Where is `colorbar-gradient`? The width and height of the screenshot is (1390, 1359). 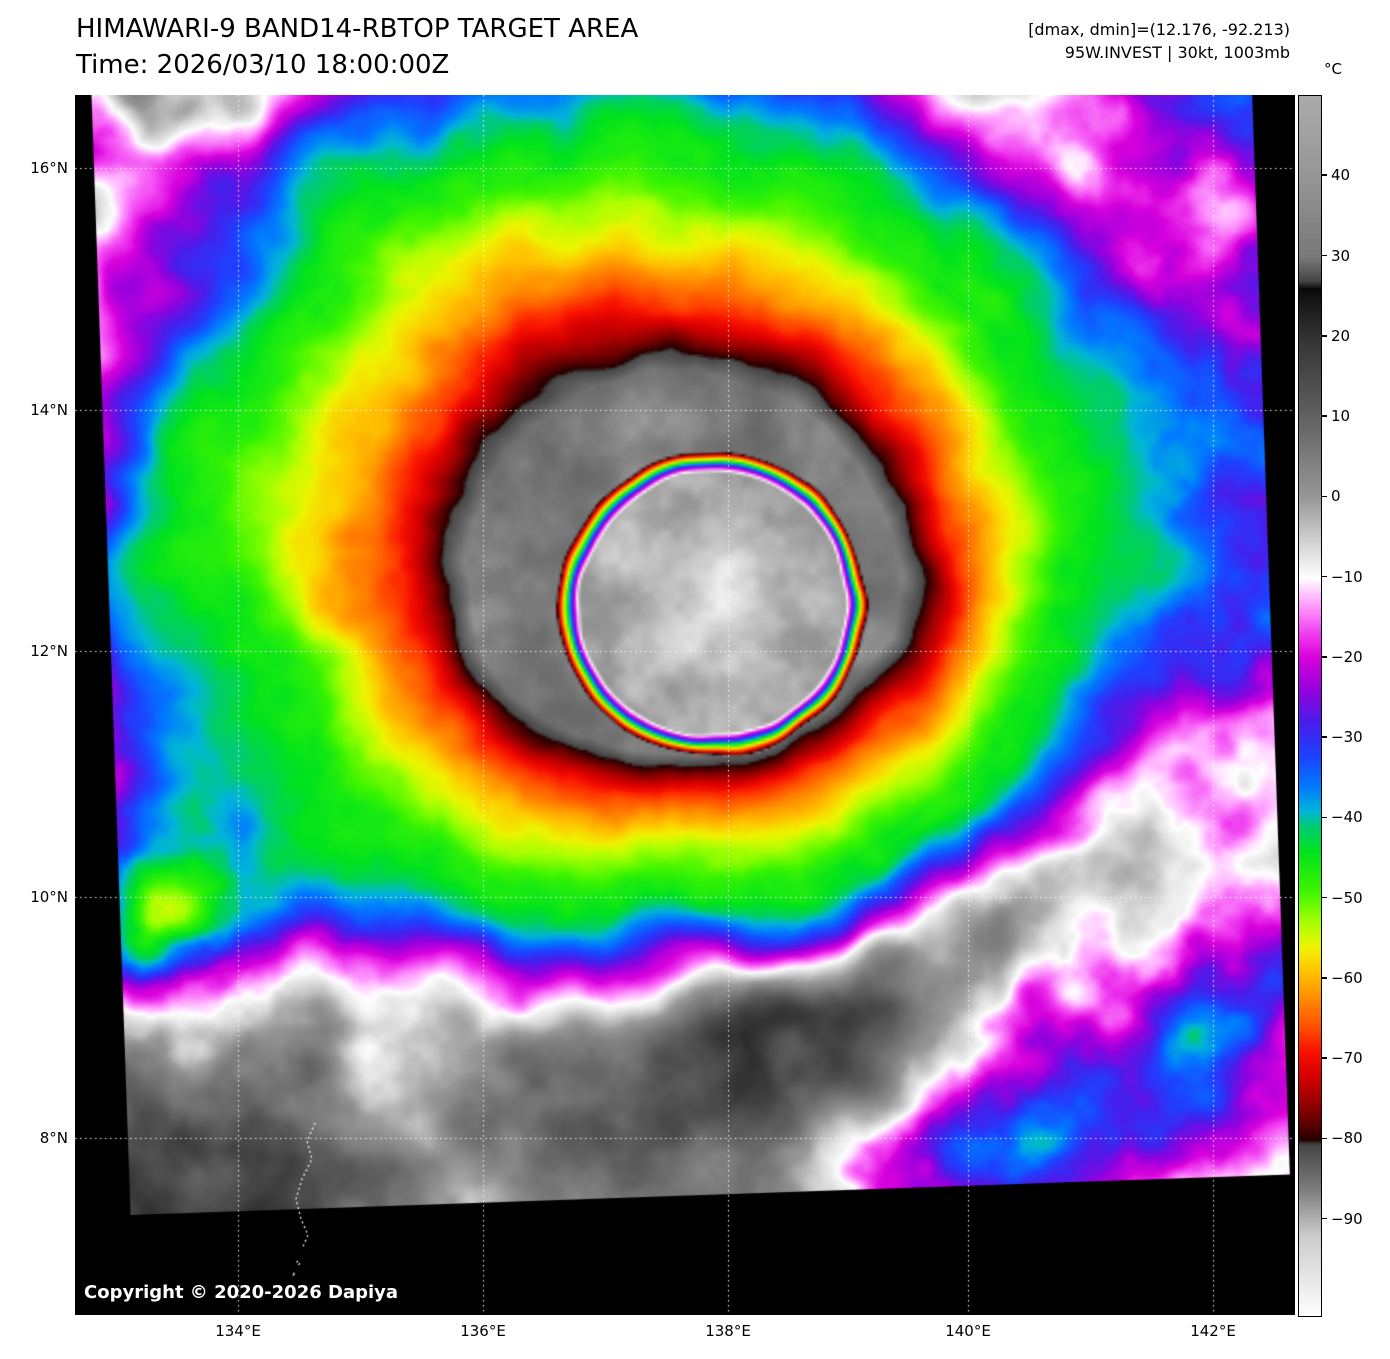 colorbar-gradient is located at coordinates (1310, 706).